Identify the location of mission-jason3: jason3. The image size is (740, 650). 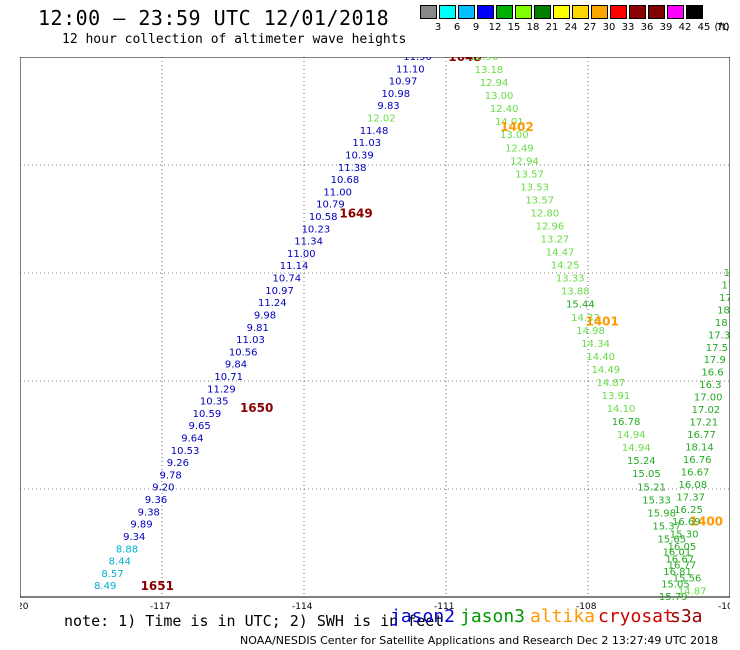
(493, 616).